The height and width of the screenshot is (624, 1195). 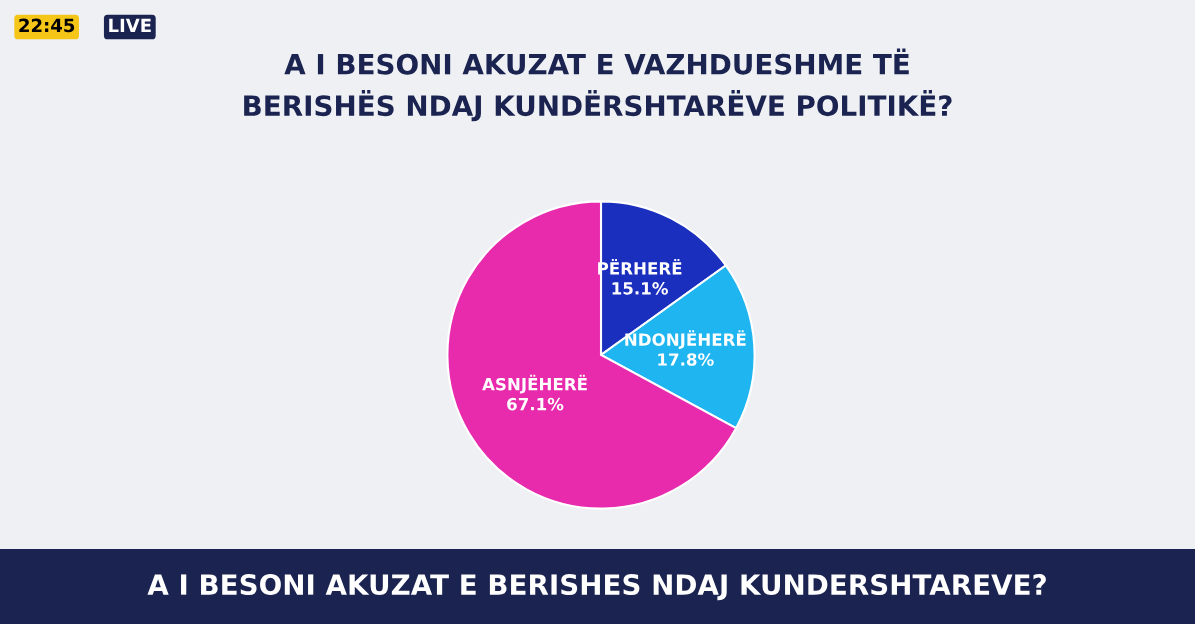 What do you see at coordinates (535, 404) in the screenshot?
I see `data-label: 67.1%` at bounding box center [535, 404].